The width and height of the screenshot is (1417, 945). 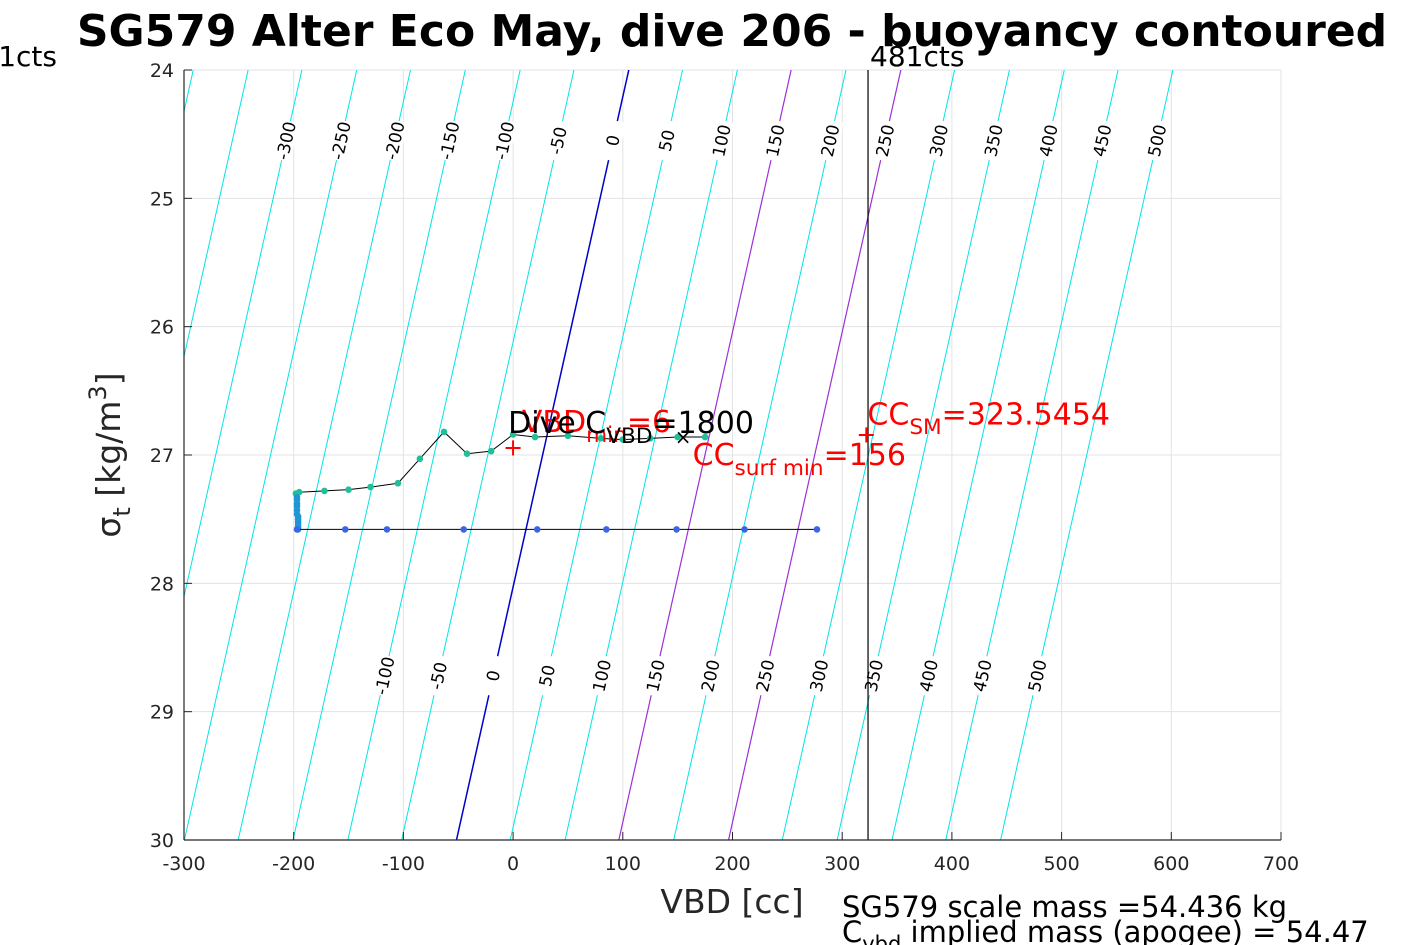 I want to click on contour-label: 0, so click(x=614, y=140).